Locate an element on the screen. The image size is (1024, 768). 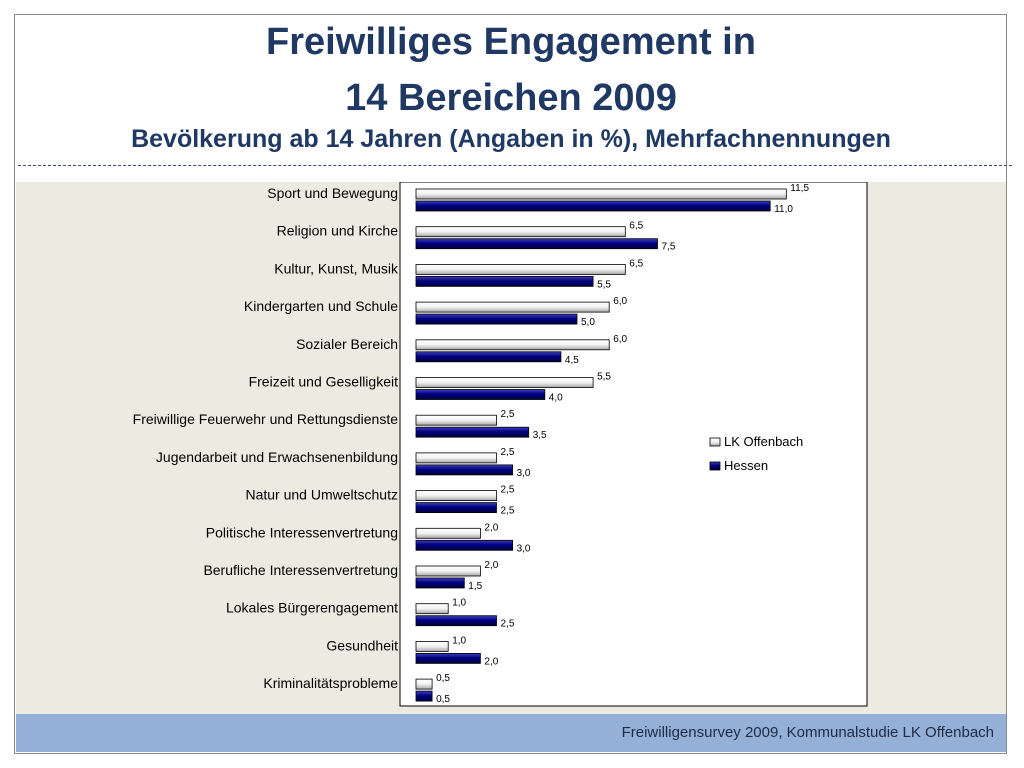
value-label-lk-offenbach: 0,5 is located at coordinates (443, 678).